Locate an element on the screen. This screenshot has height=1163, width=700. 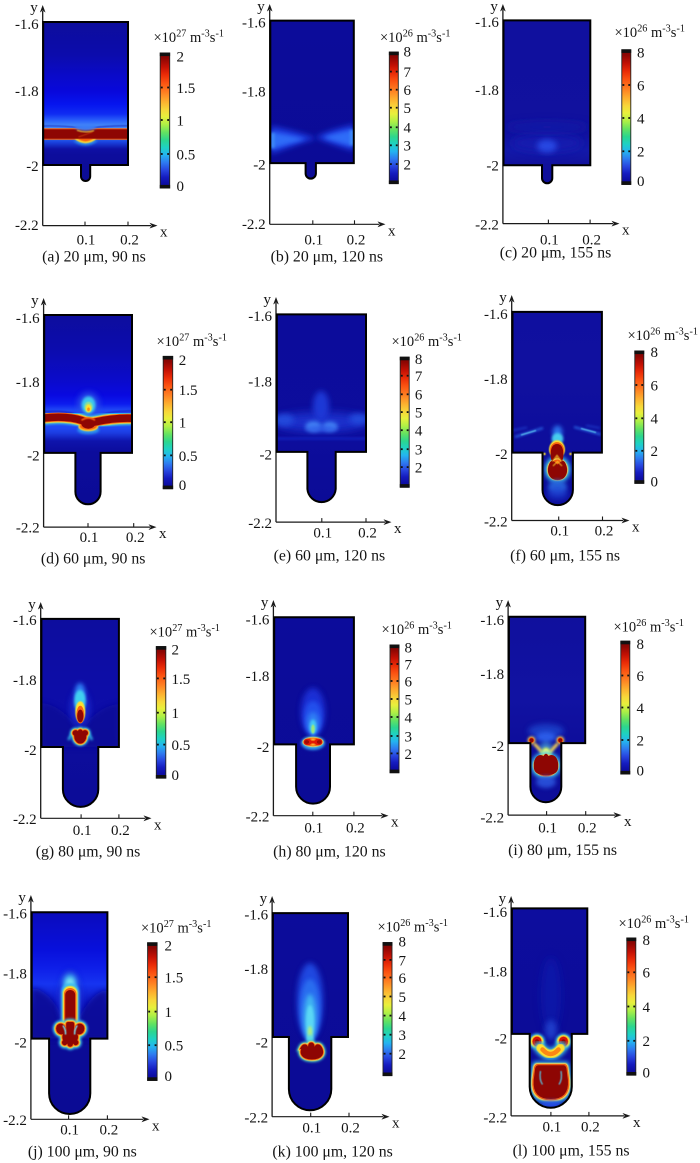
svg-text: (i) 80 μm, 155 ns is located at coordinates (562, 850).